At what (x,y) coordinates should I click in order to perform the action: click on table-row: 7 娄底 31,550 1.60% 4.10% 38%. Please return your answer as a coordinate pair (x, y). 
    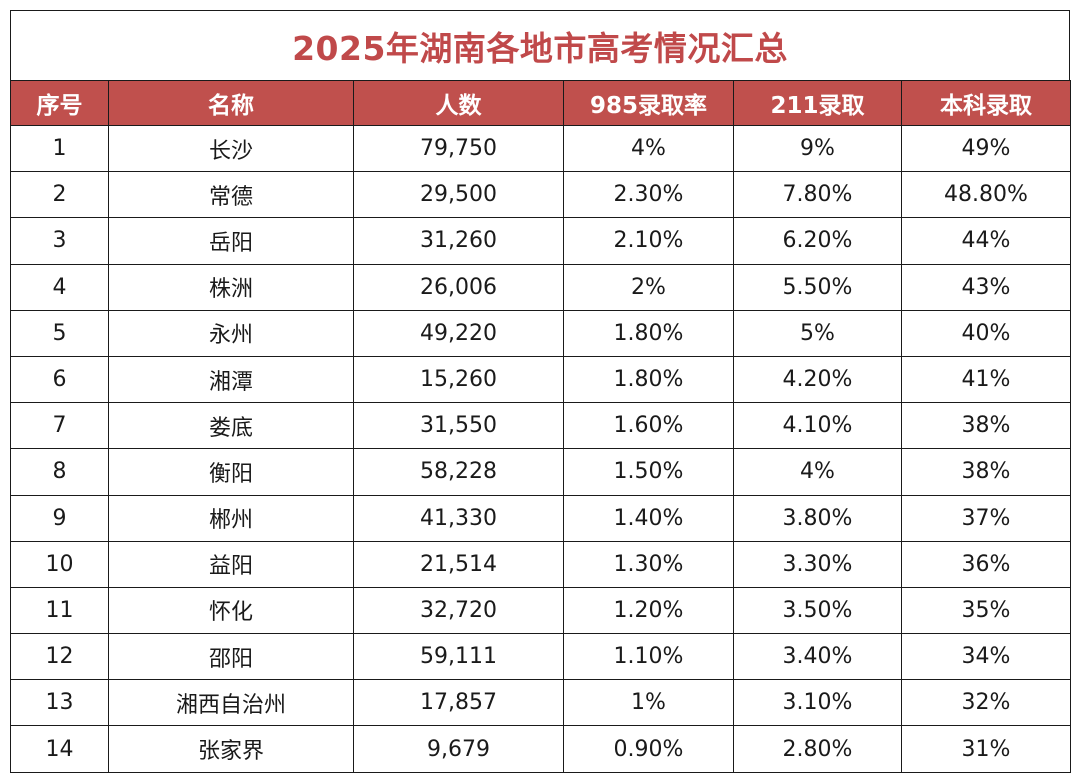
    Looking at the image, I should click on (540, 426).